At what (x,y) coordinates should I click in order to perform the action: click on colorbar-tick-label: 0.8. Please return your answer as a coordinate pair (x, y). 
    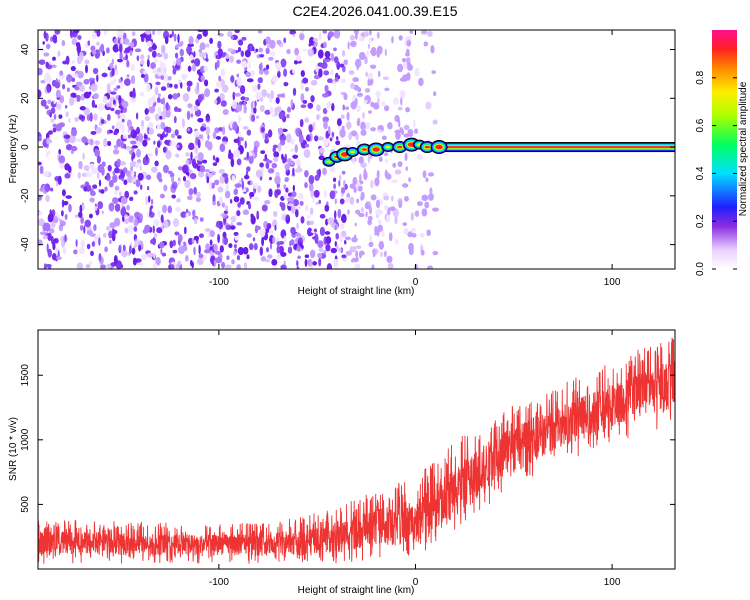
    Looking at the image, I should click on (700, 77).